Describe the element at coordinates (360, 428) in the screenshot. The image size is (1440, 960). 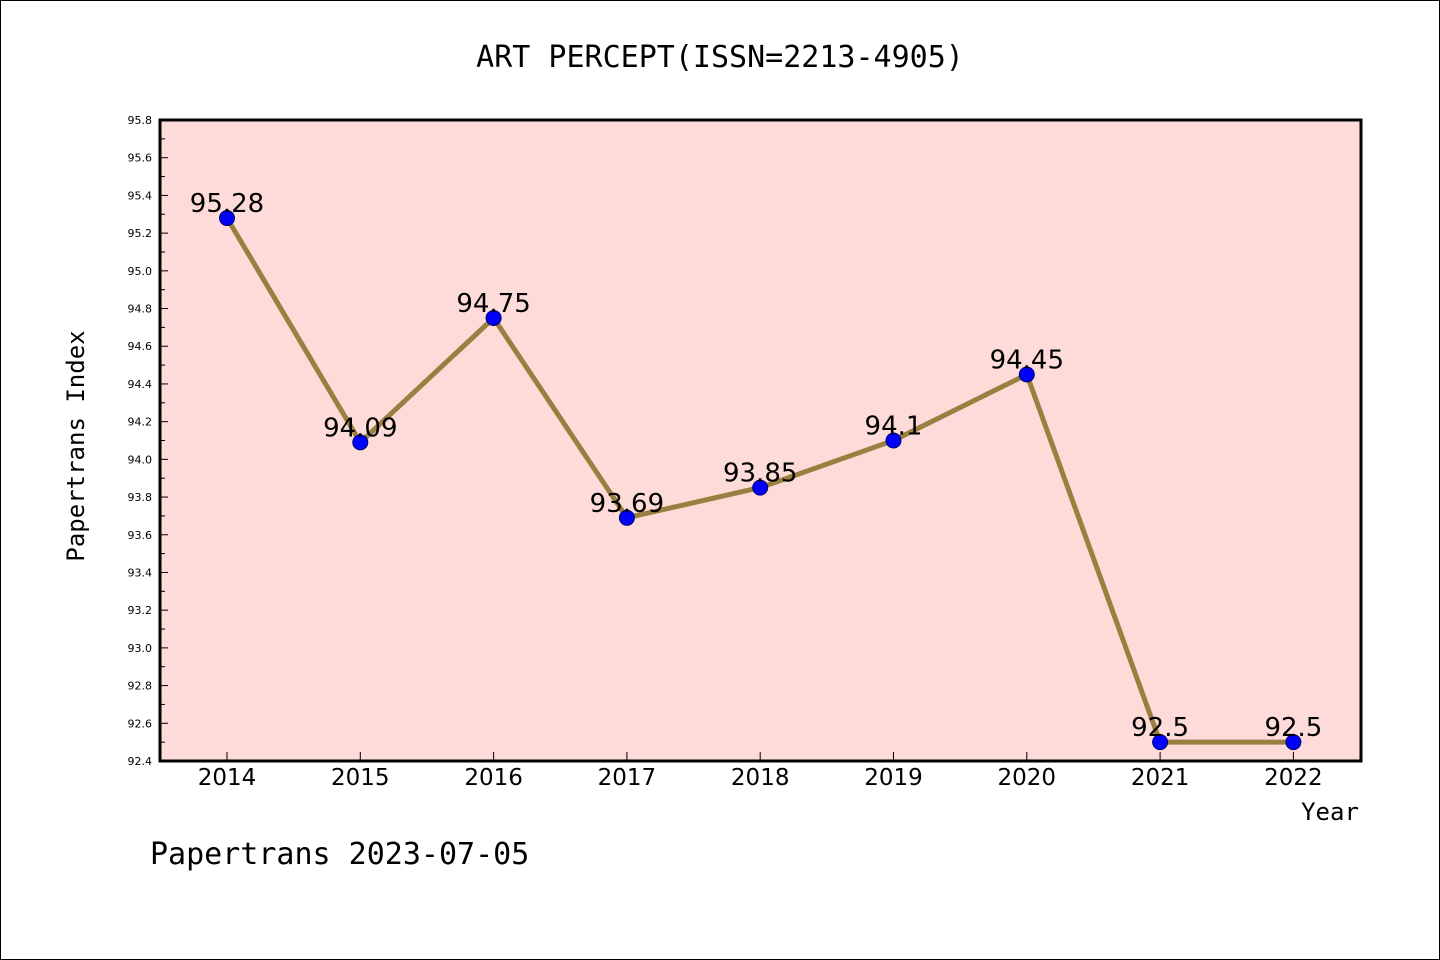
I see `data-label: 94.09` at that location.